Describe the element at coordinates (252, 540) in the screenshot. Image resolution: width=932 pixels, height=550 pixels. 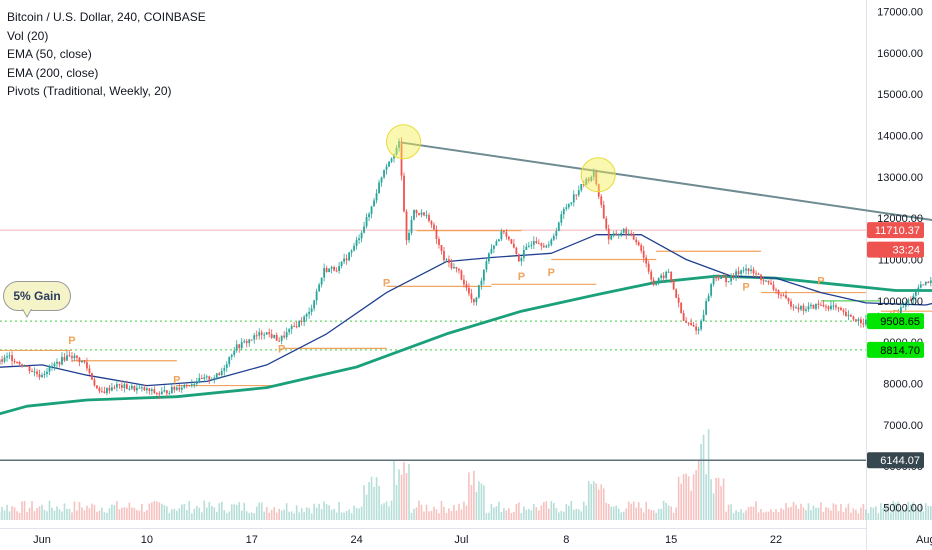
I see `x-tick-label: 17` at that location.